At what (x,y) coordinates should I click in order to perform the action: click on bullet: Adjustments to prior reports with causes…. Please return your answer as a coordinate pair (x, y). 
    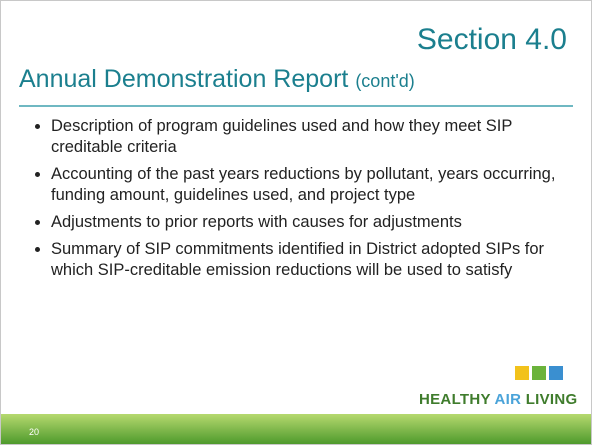
    Looking at the image, I should click on (300, 222).